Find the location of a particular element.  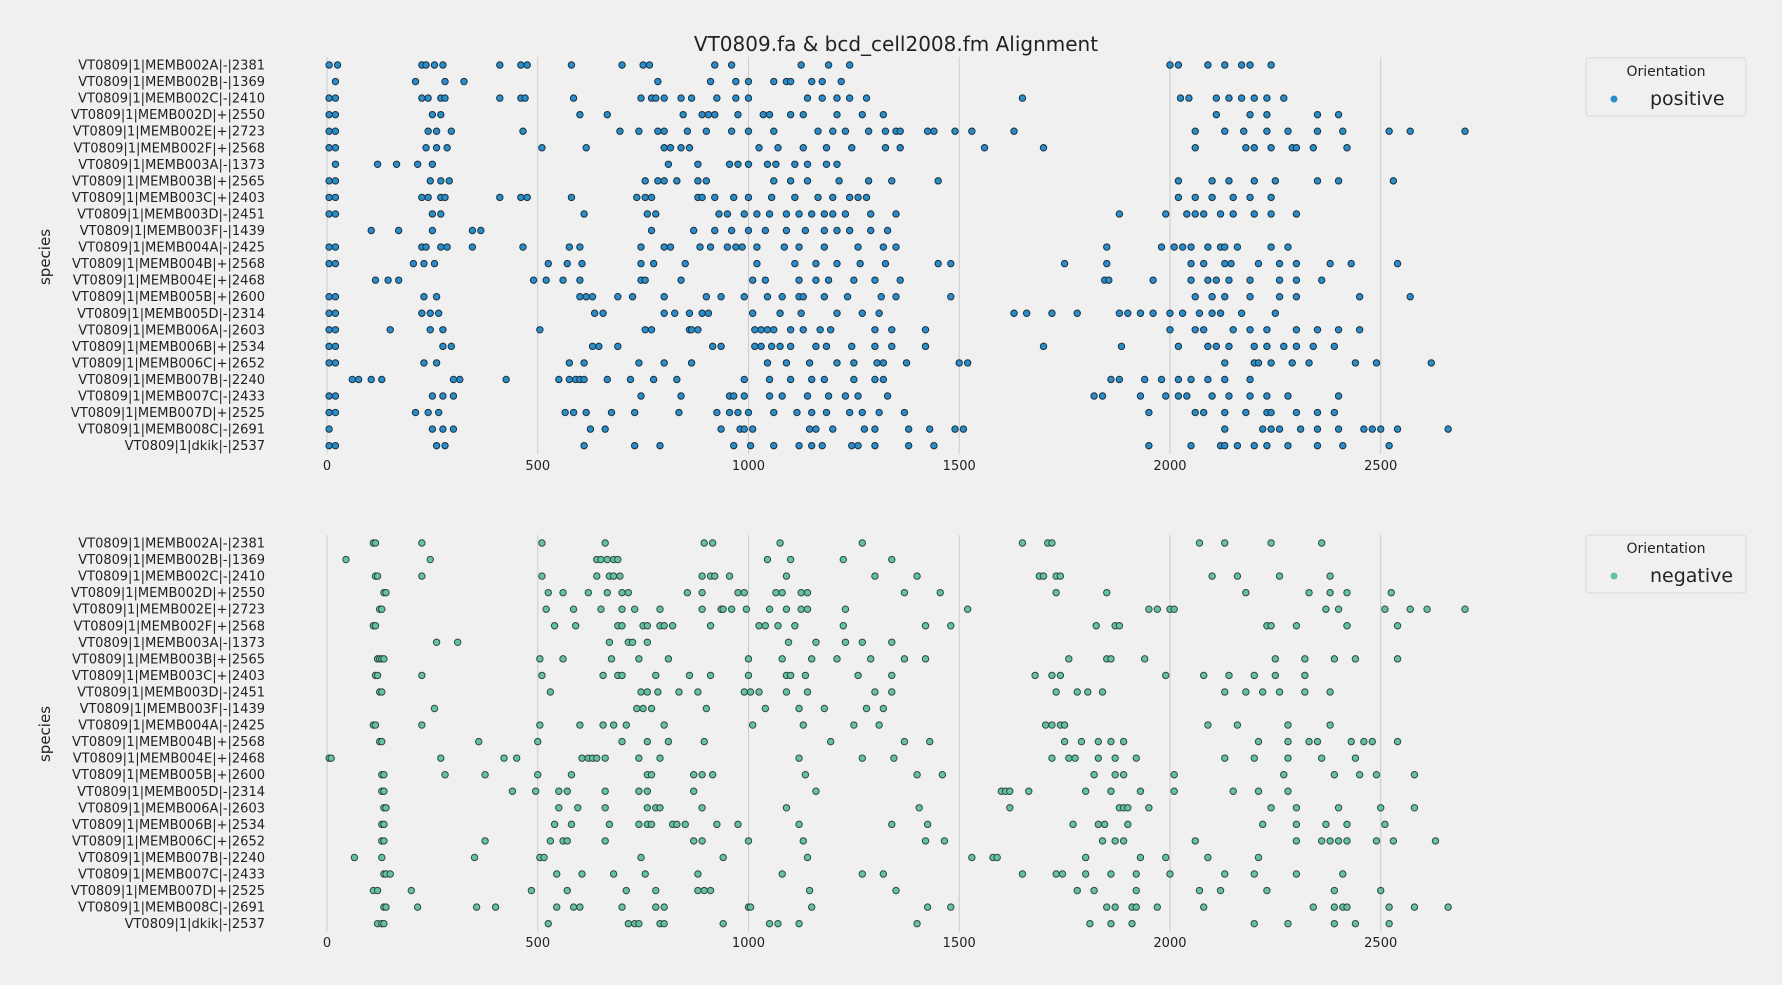

panel-1-y-tick-label: VT0809|1|MEMB003D|-|2451 is located at coordinates (171, 214).